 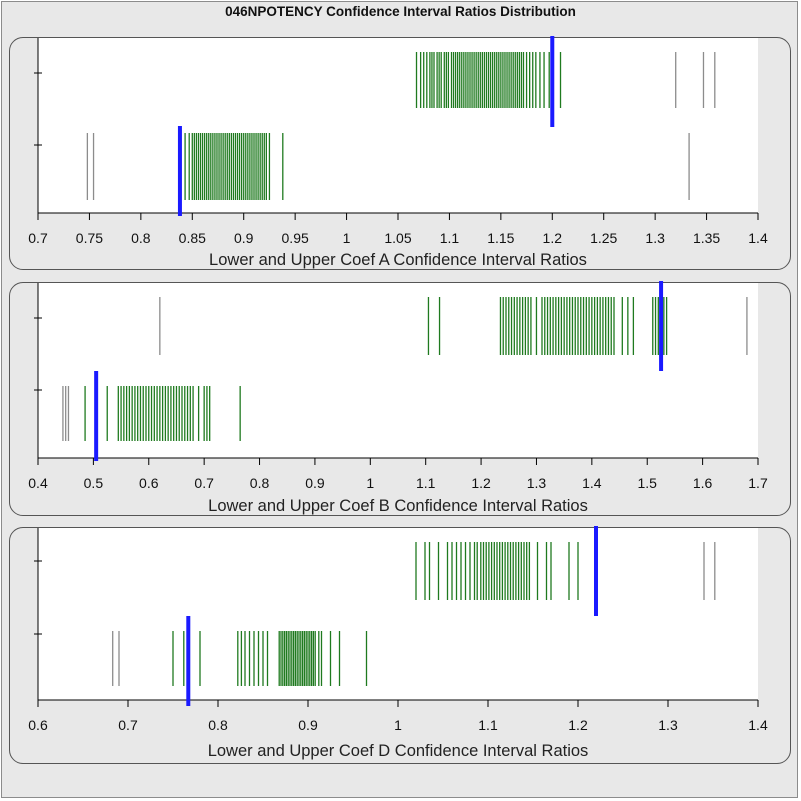 What do you see at coordinates (397, 238) in the screenshot?
I see `x-tick-label: 1.05` at bounding box center [397, 238].